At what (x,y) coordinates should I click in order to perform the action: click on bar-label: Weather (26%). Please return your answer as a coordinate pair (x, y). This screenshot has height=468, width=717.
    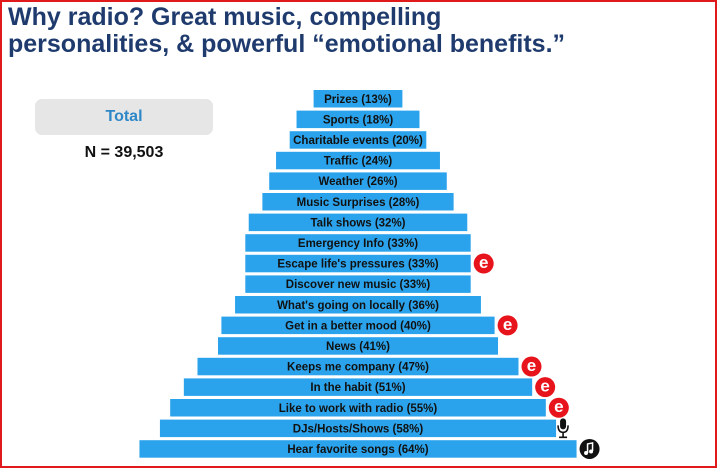
    Looking at the image, I should click on (357, 182).